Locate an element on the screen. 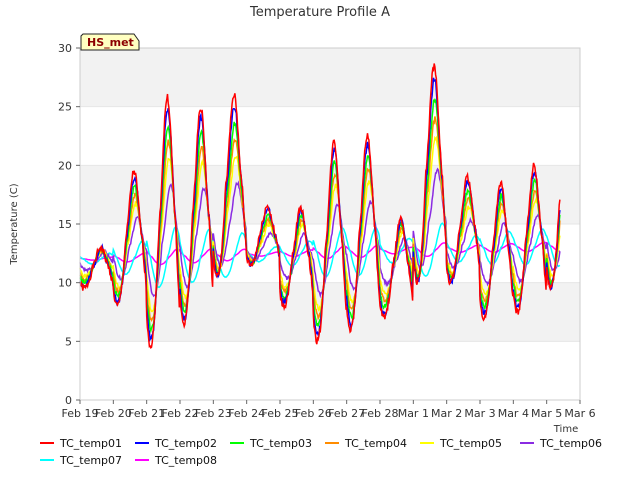  x-tick-label: Feb 19 is located at coordinates (80, 413).